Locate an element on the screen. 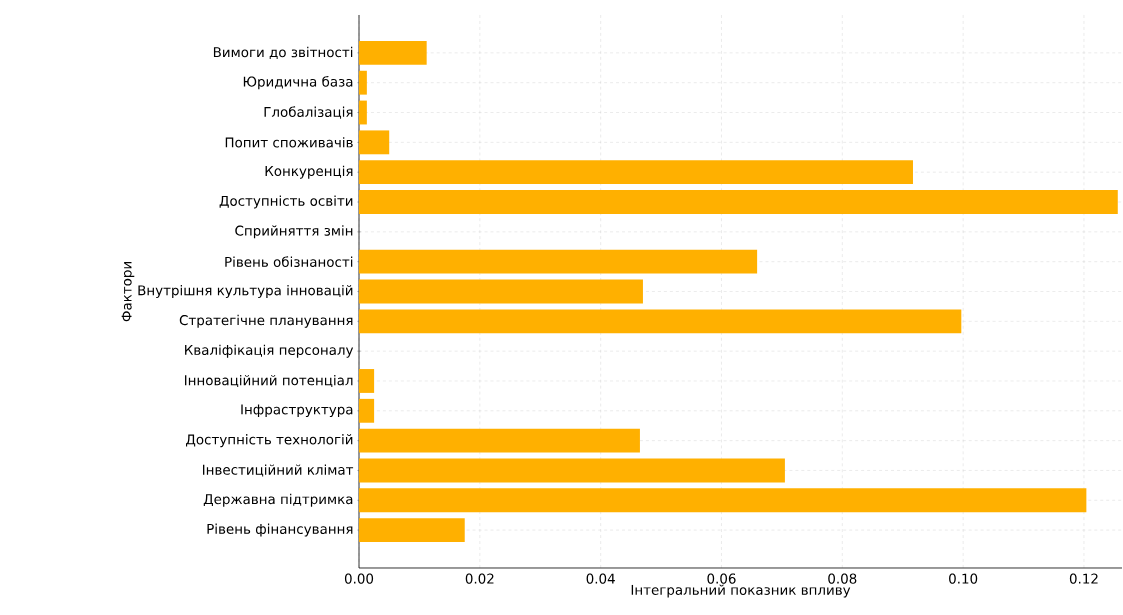  x-axis-title: Інтегральний показник впливу is located at coordinates (741, 591).